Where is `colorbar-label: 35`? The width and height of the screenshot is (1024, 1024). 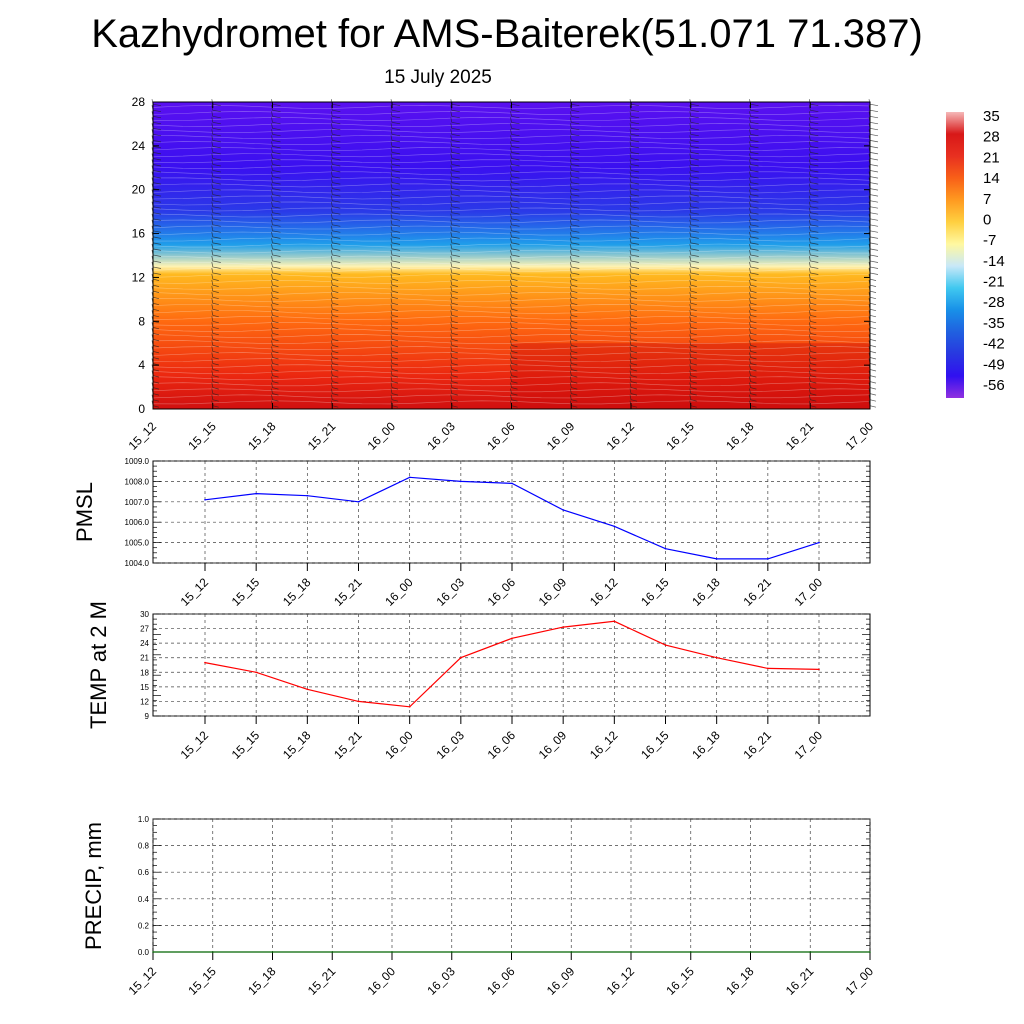
colorbar-label: 35 is located at coordinates (991, 116).